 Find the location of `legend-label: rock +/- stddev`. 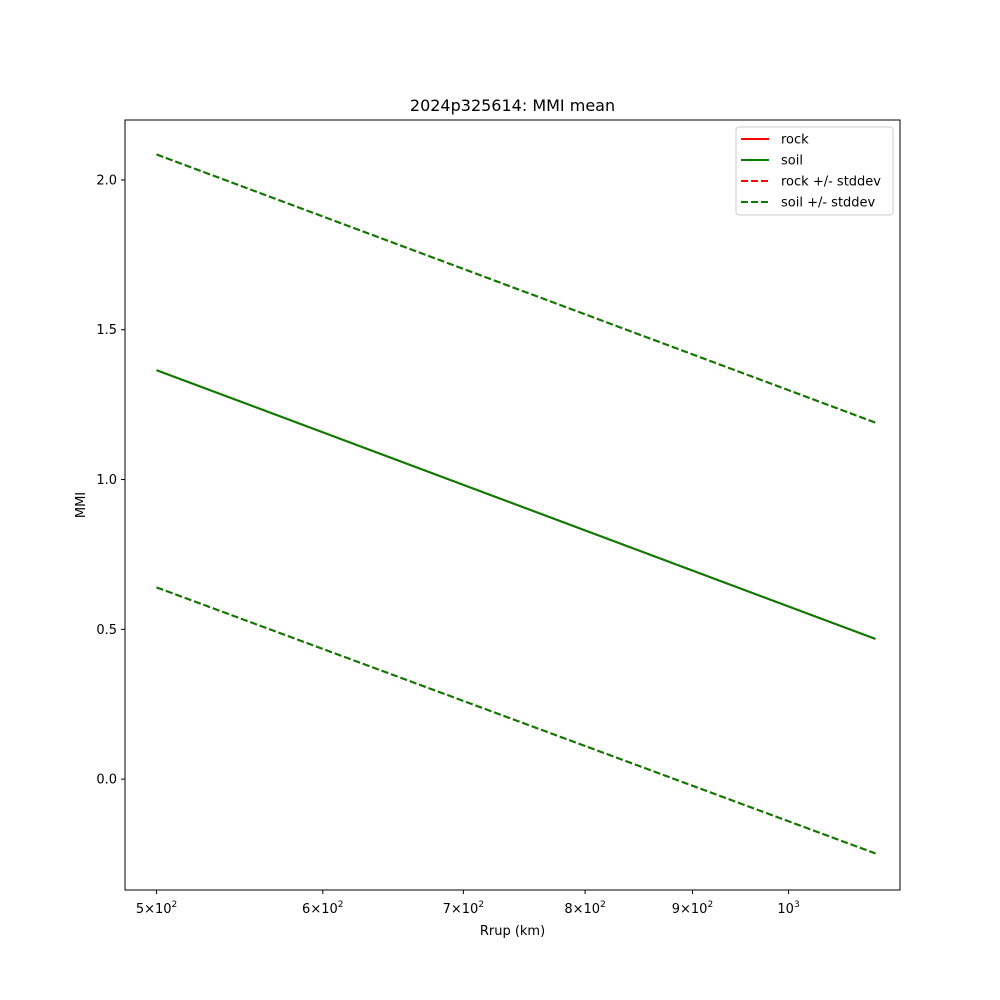

legend-label: rock +/- stddev is located at coordinates (831, 182).